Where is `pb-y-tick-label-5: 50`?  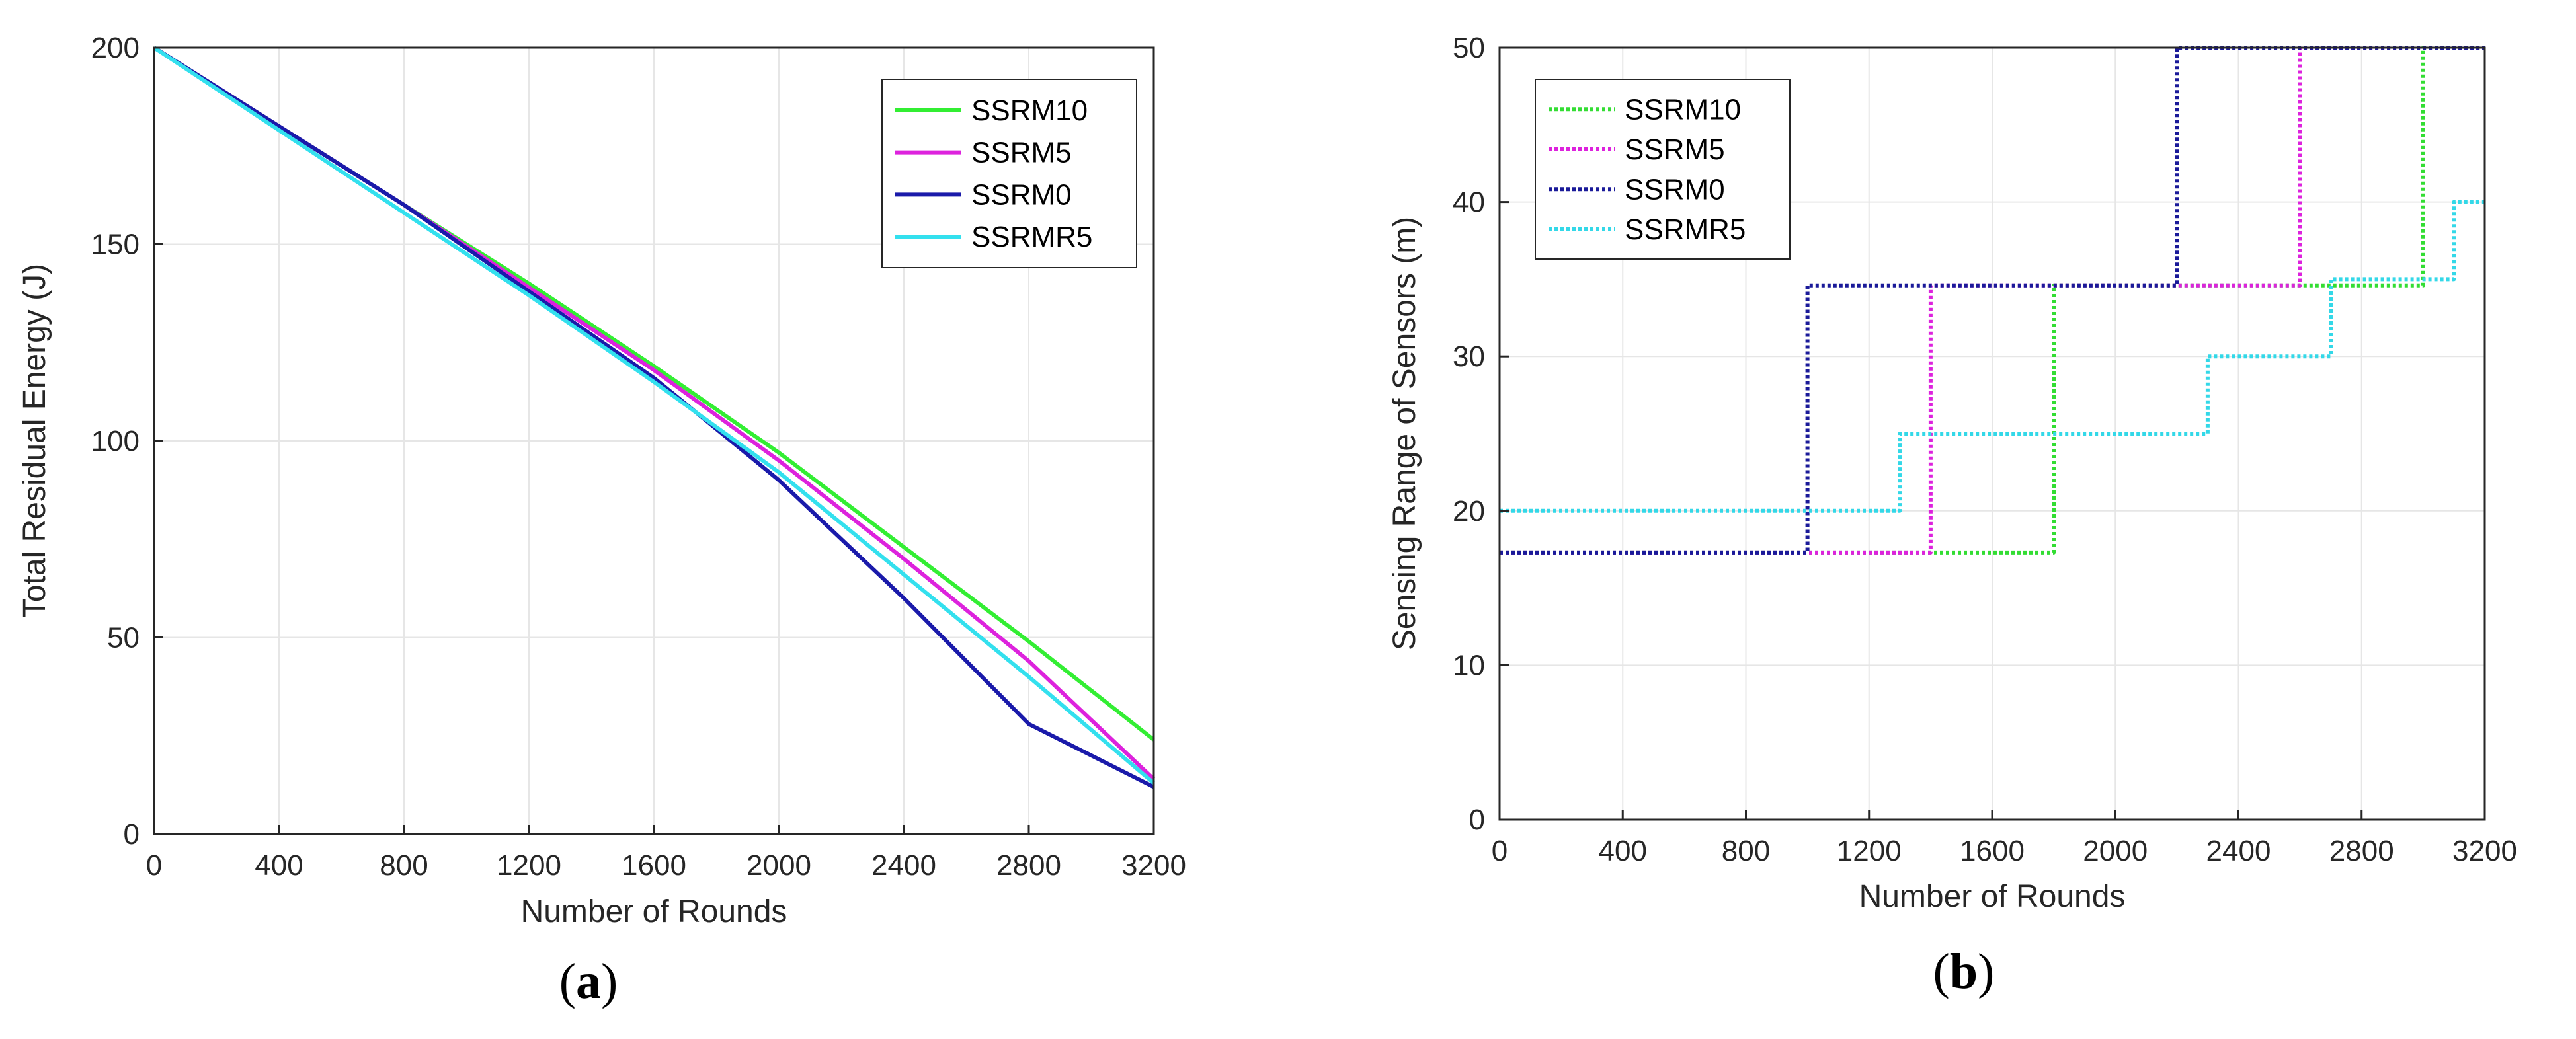
pb-y-tick-label-5: 50 is located at coordinates (1469, 48).